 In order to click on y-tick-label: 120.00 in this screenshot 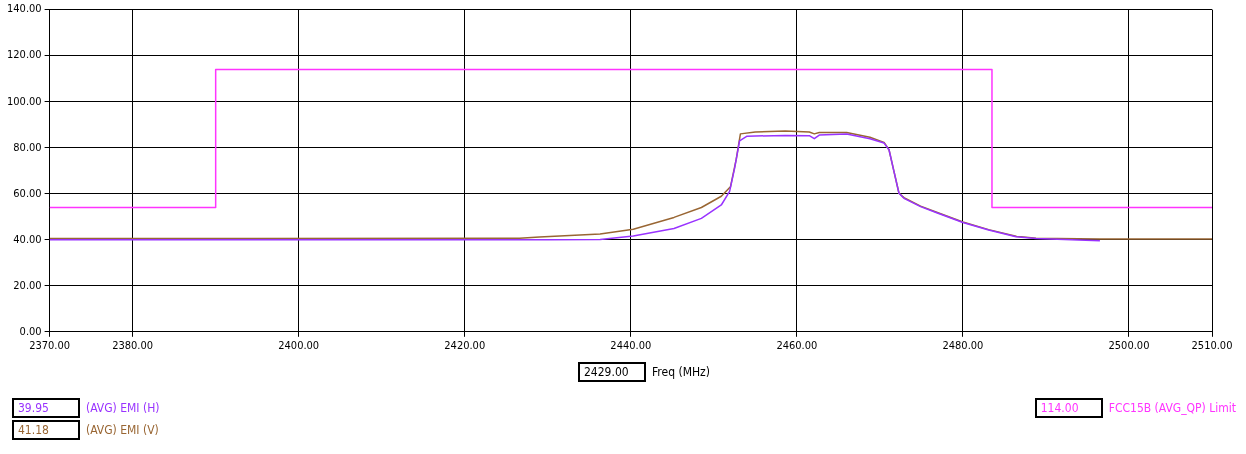, I will do `click(24, 55)`.